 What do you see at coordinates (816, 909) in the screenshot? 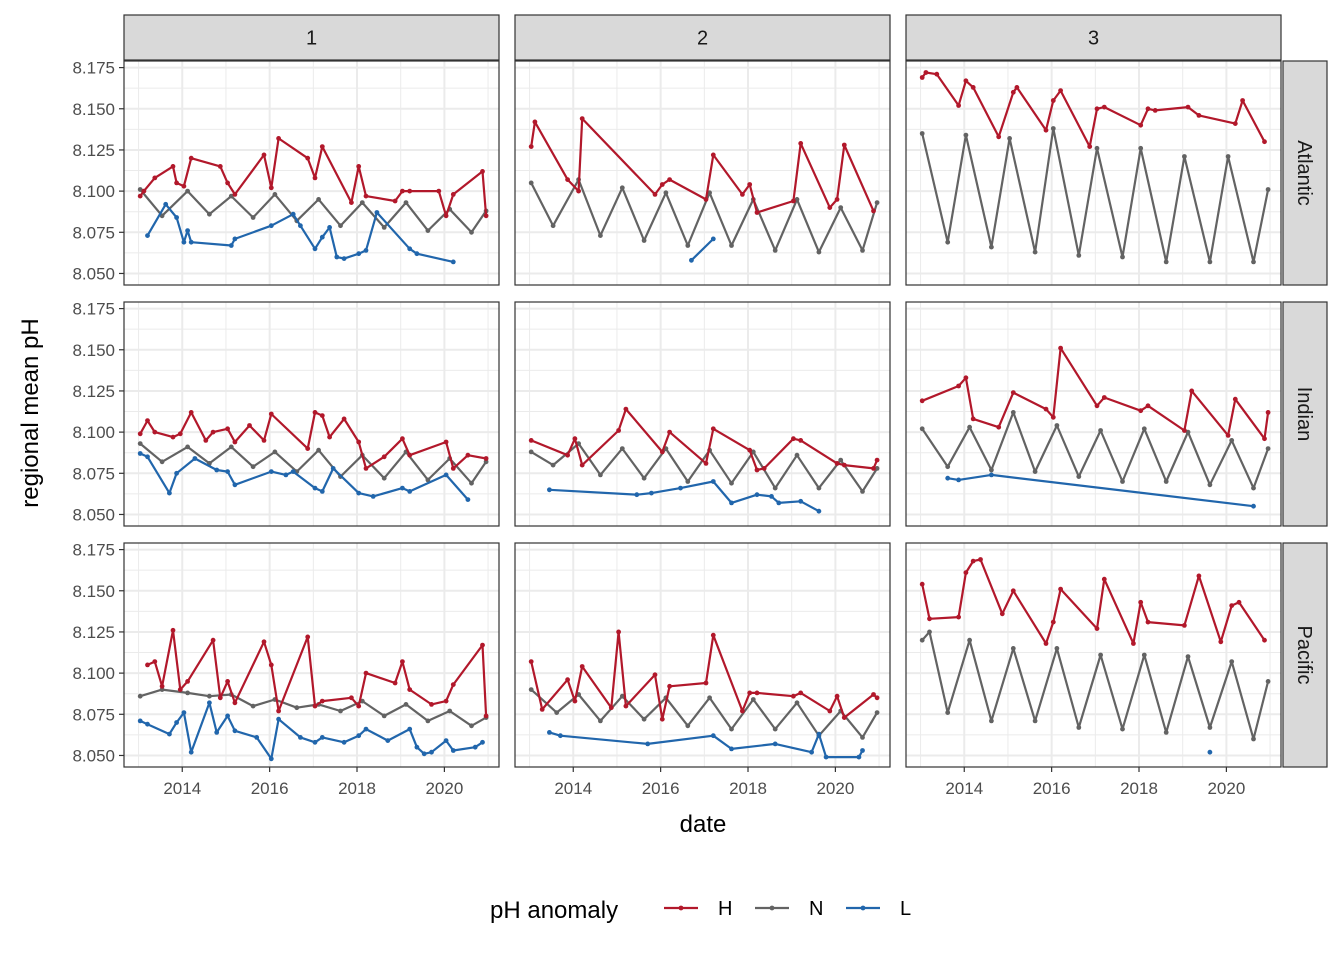
I see `legend-label: N` at bounding box center [816, 909].